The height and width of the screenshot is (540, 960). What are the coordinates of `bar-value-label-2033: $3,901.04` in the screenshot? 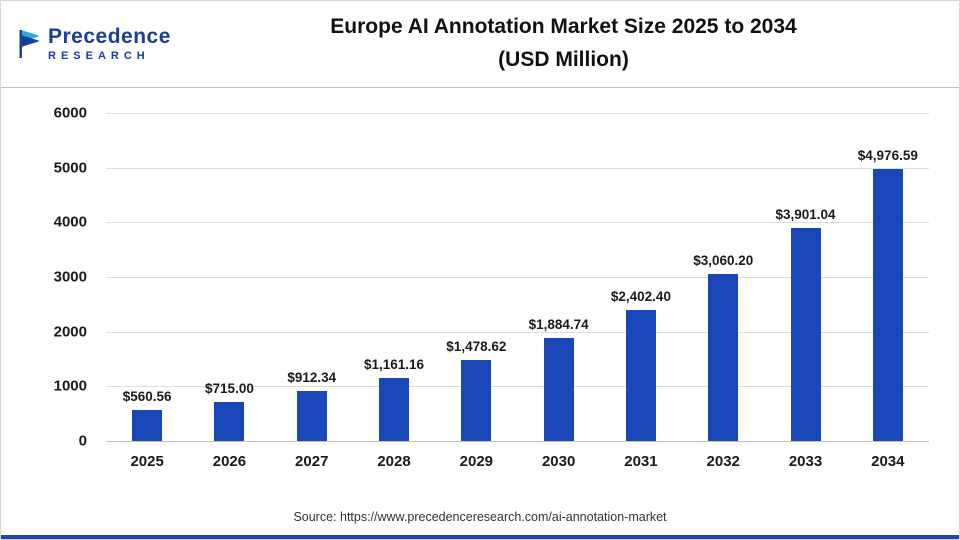 It's located at (805, 214).